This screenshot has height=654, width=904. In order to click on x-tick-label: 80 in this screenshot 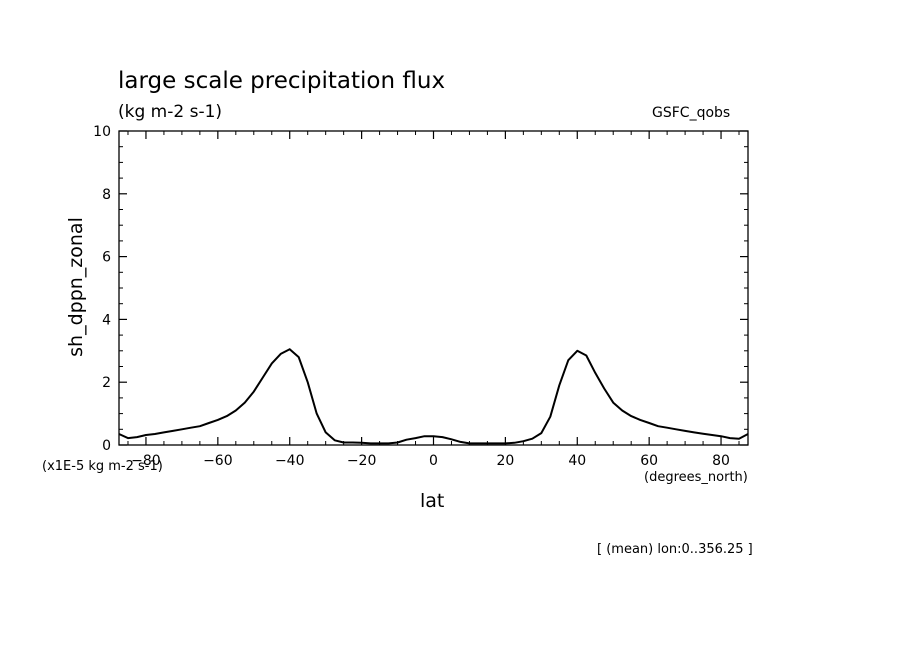, I will do `click(721, 461)`.